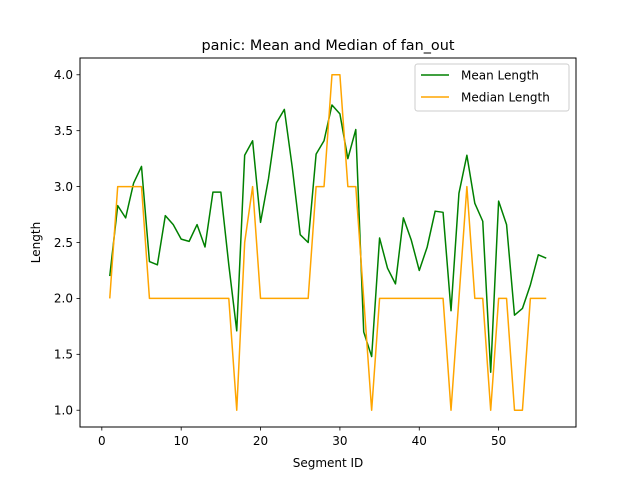  I want to click on legend-box, so click(492, 87).